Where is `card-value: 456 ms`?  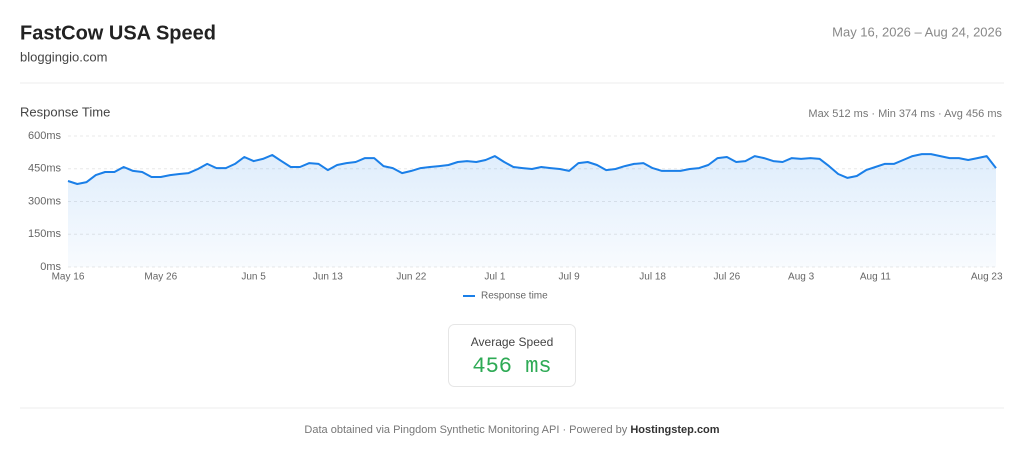
card-value: 456 ms is located at coordinates (511, 366).